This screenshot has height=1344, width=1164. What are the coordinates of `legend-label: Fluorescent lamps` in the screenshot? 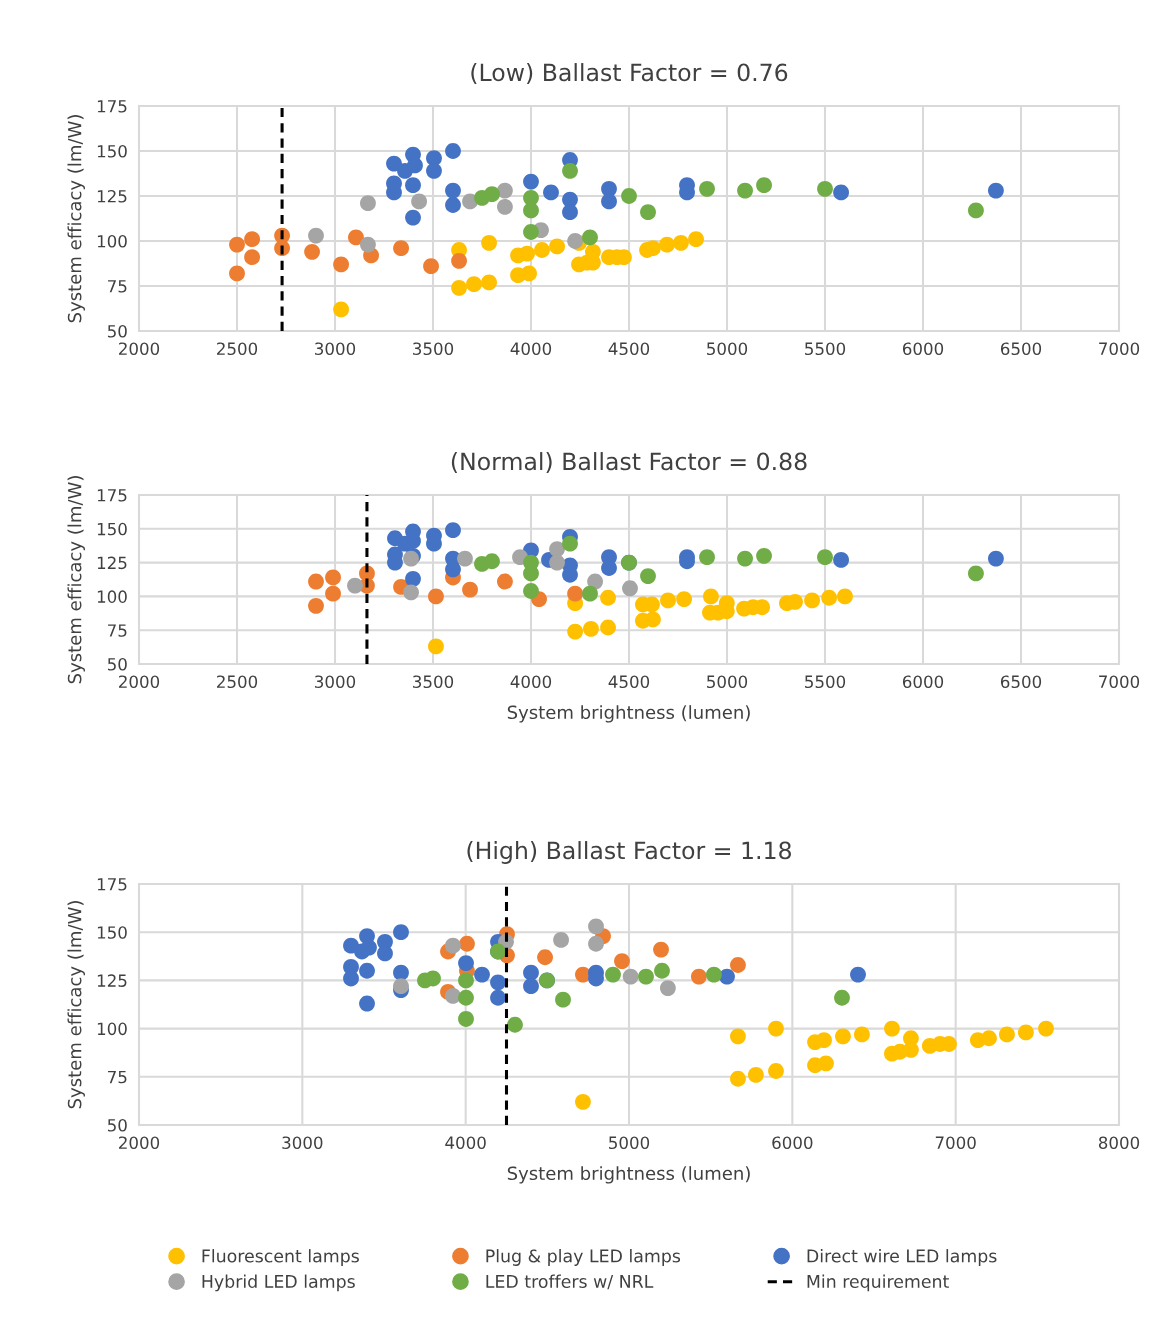 It's located at (280, 1257).